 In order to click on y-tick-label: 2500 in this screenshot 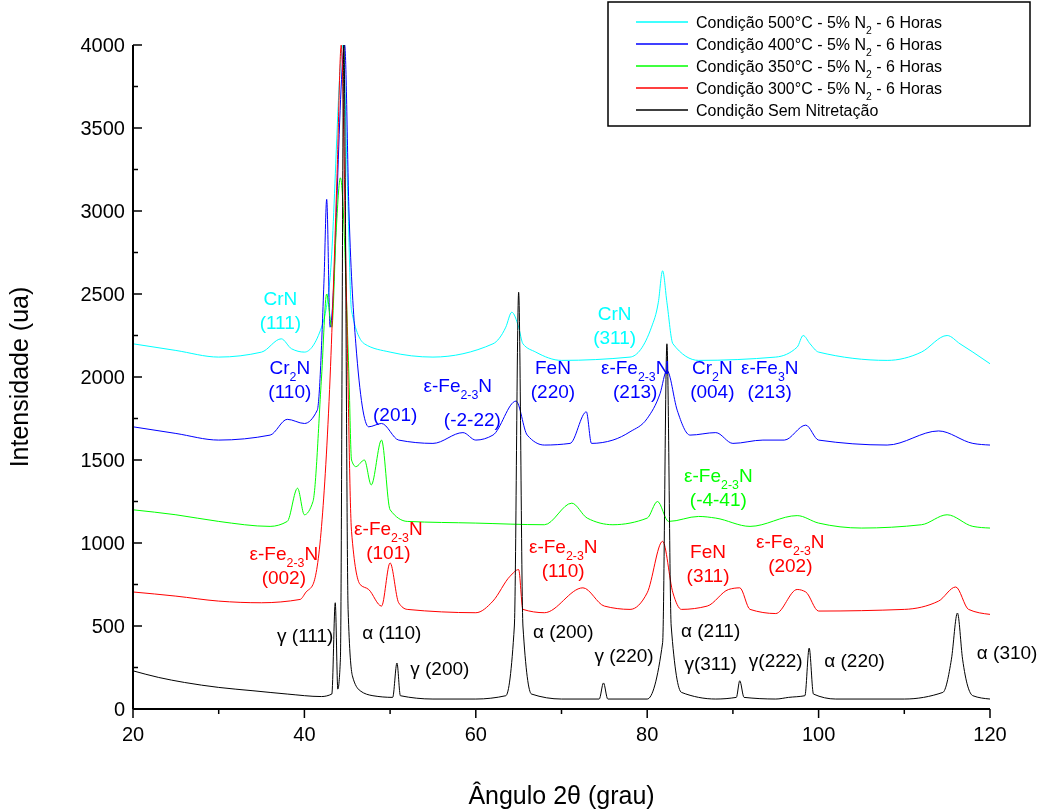, I will do `click(102, 294)`.